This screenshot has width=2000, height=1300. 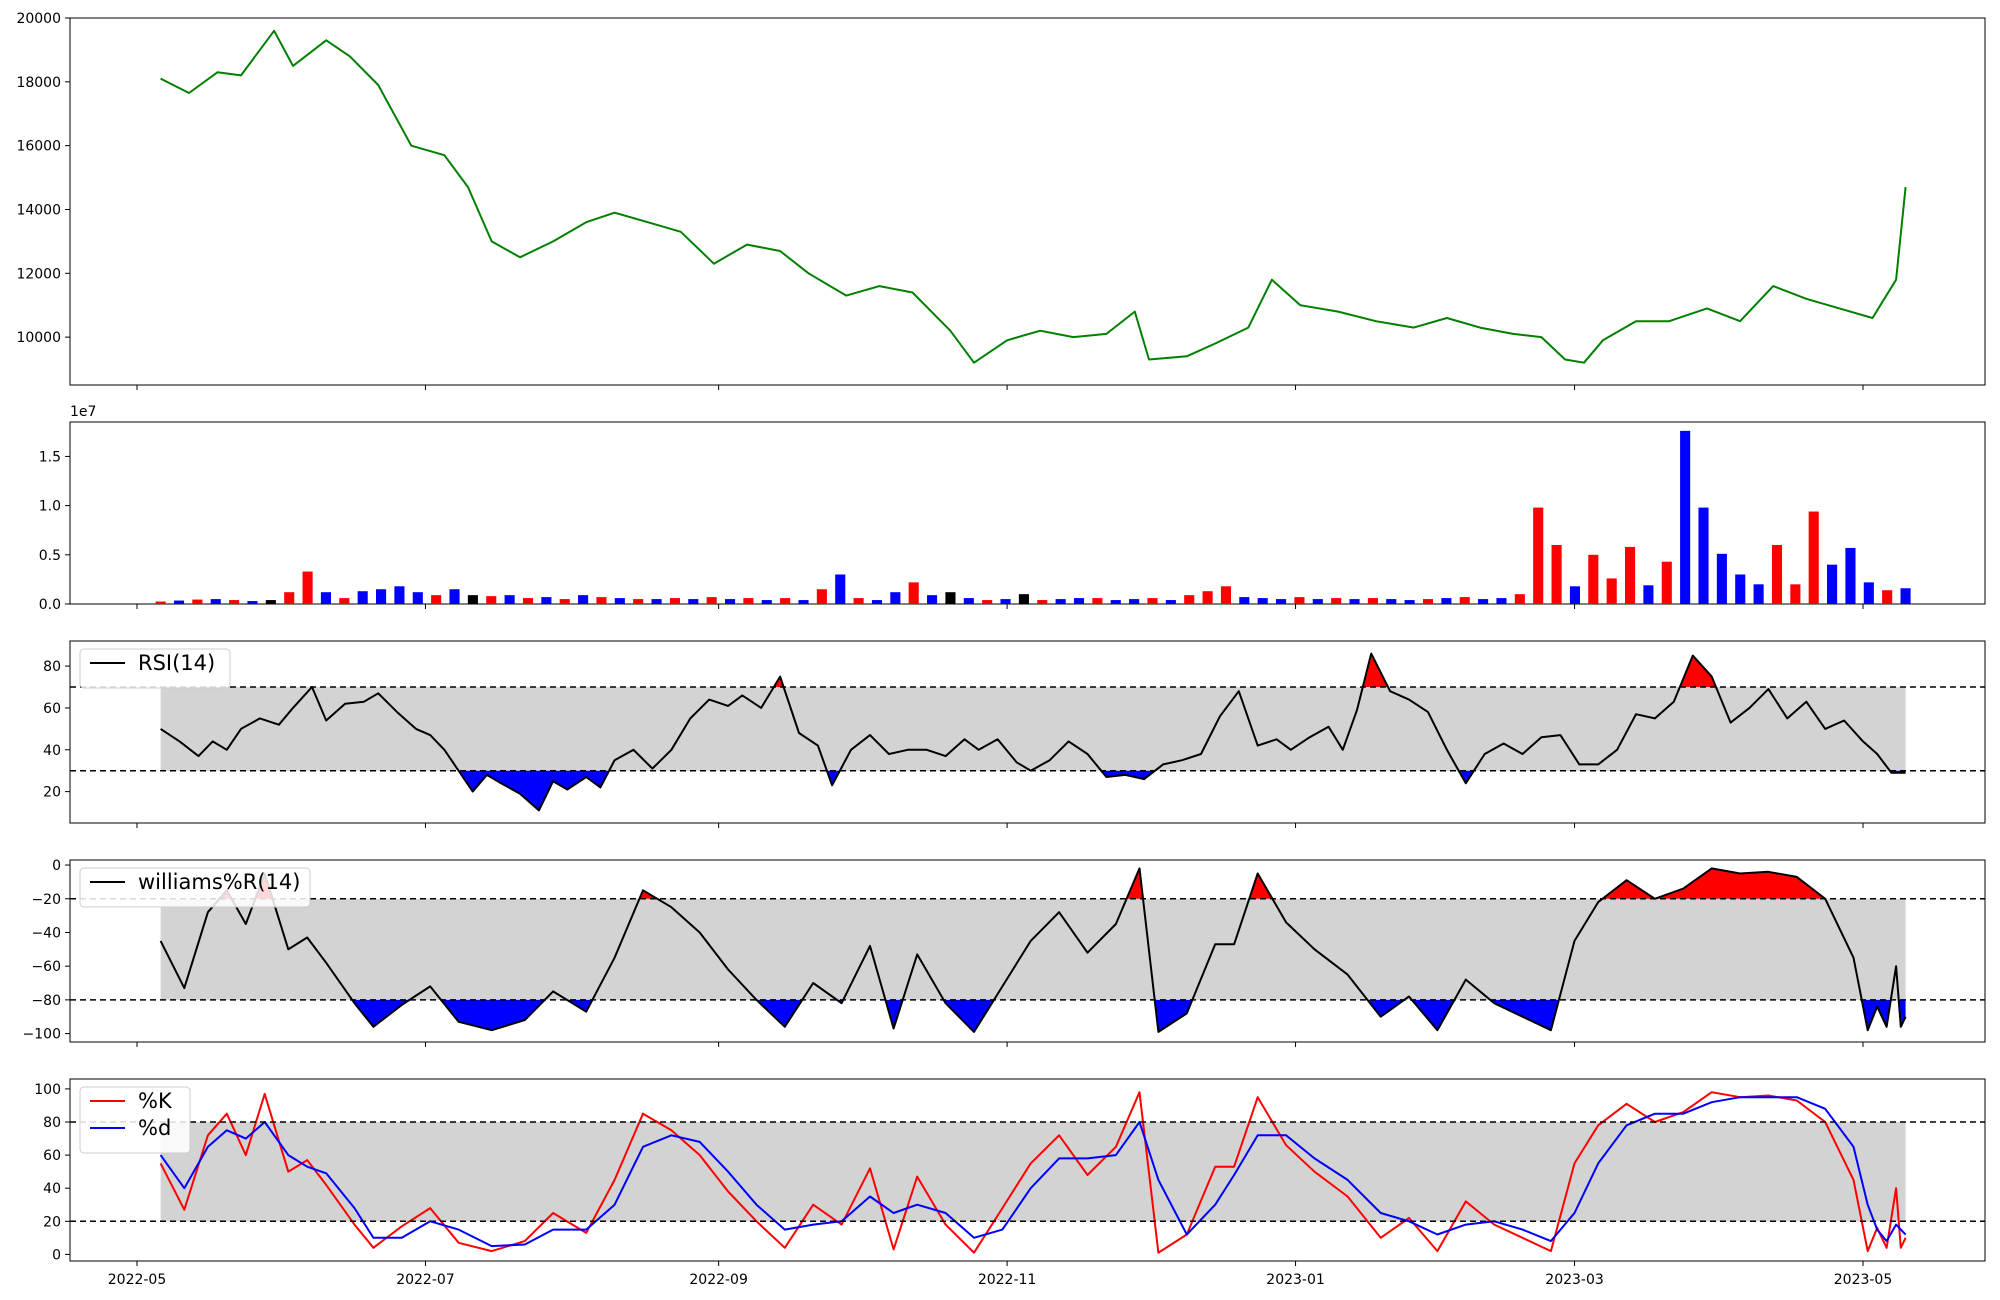 What do you see at coordinates (38, 274) in the screenshot?
I see `panel-0-ytick-label: 12000` at bounding box center [38, 274].